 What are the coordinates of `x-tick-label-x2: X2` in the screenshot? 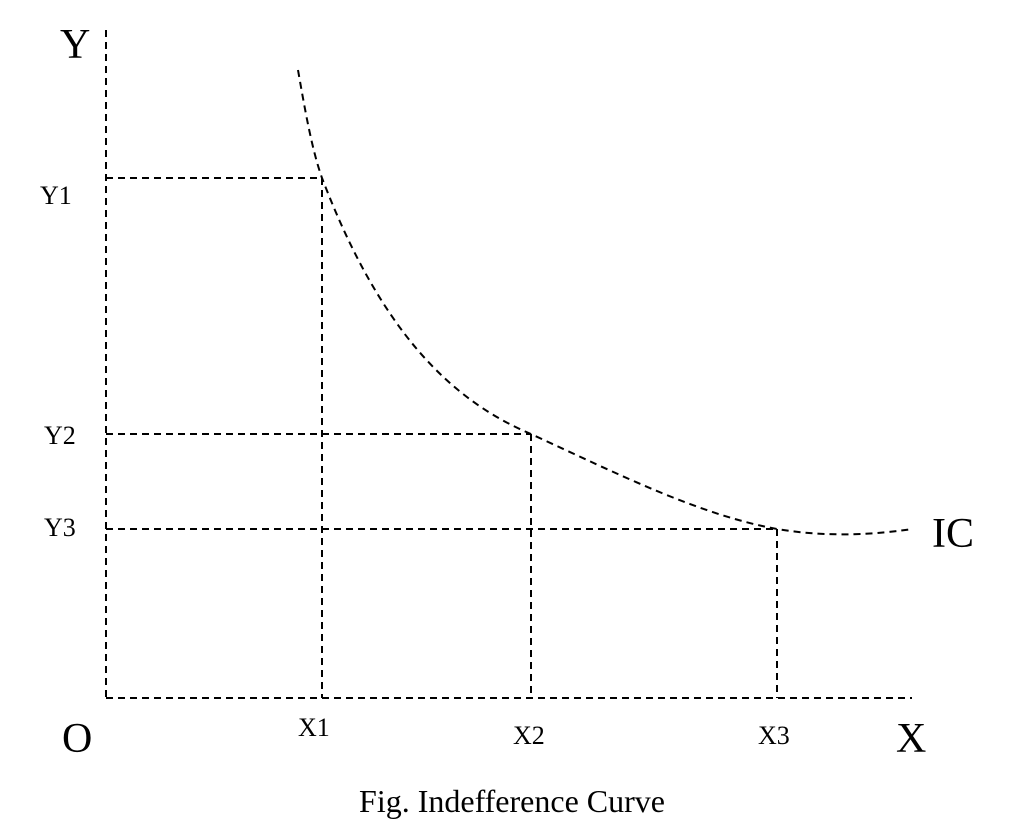 It's located at (529, 735).